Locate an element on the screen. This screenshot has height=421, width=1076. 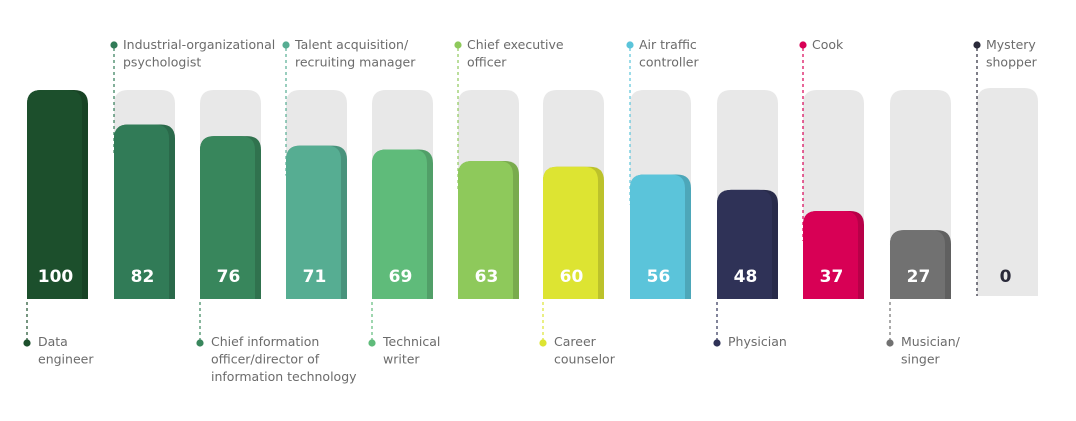
value-label: 48 is located at coordinates (746, 277).